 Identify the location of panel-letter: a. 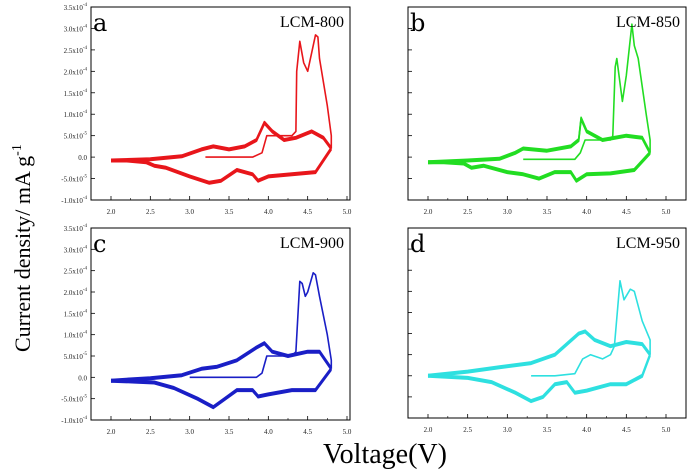
(100, 23).